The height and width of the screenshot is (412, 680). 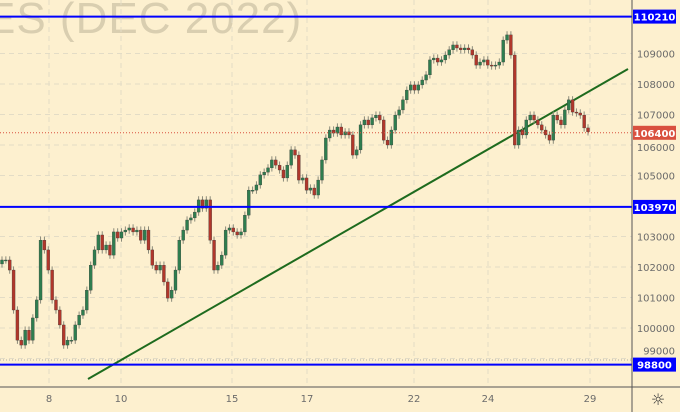 I want to click on time-tick-label: 8, so click(x=49, y=399).